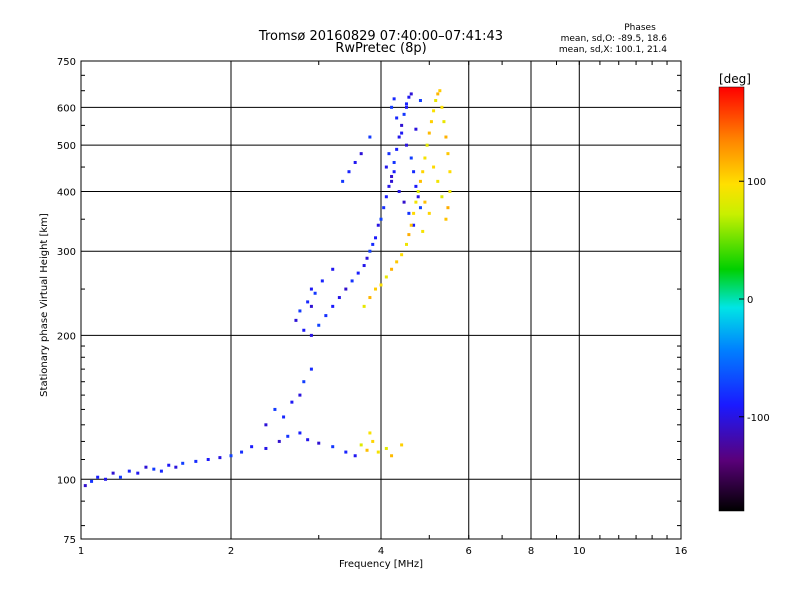  What do you see at coordinates (381, 551) in the screenshot?
I see `x-tick-label: 4` at bounding box center [381, 551].